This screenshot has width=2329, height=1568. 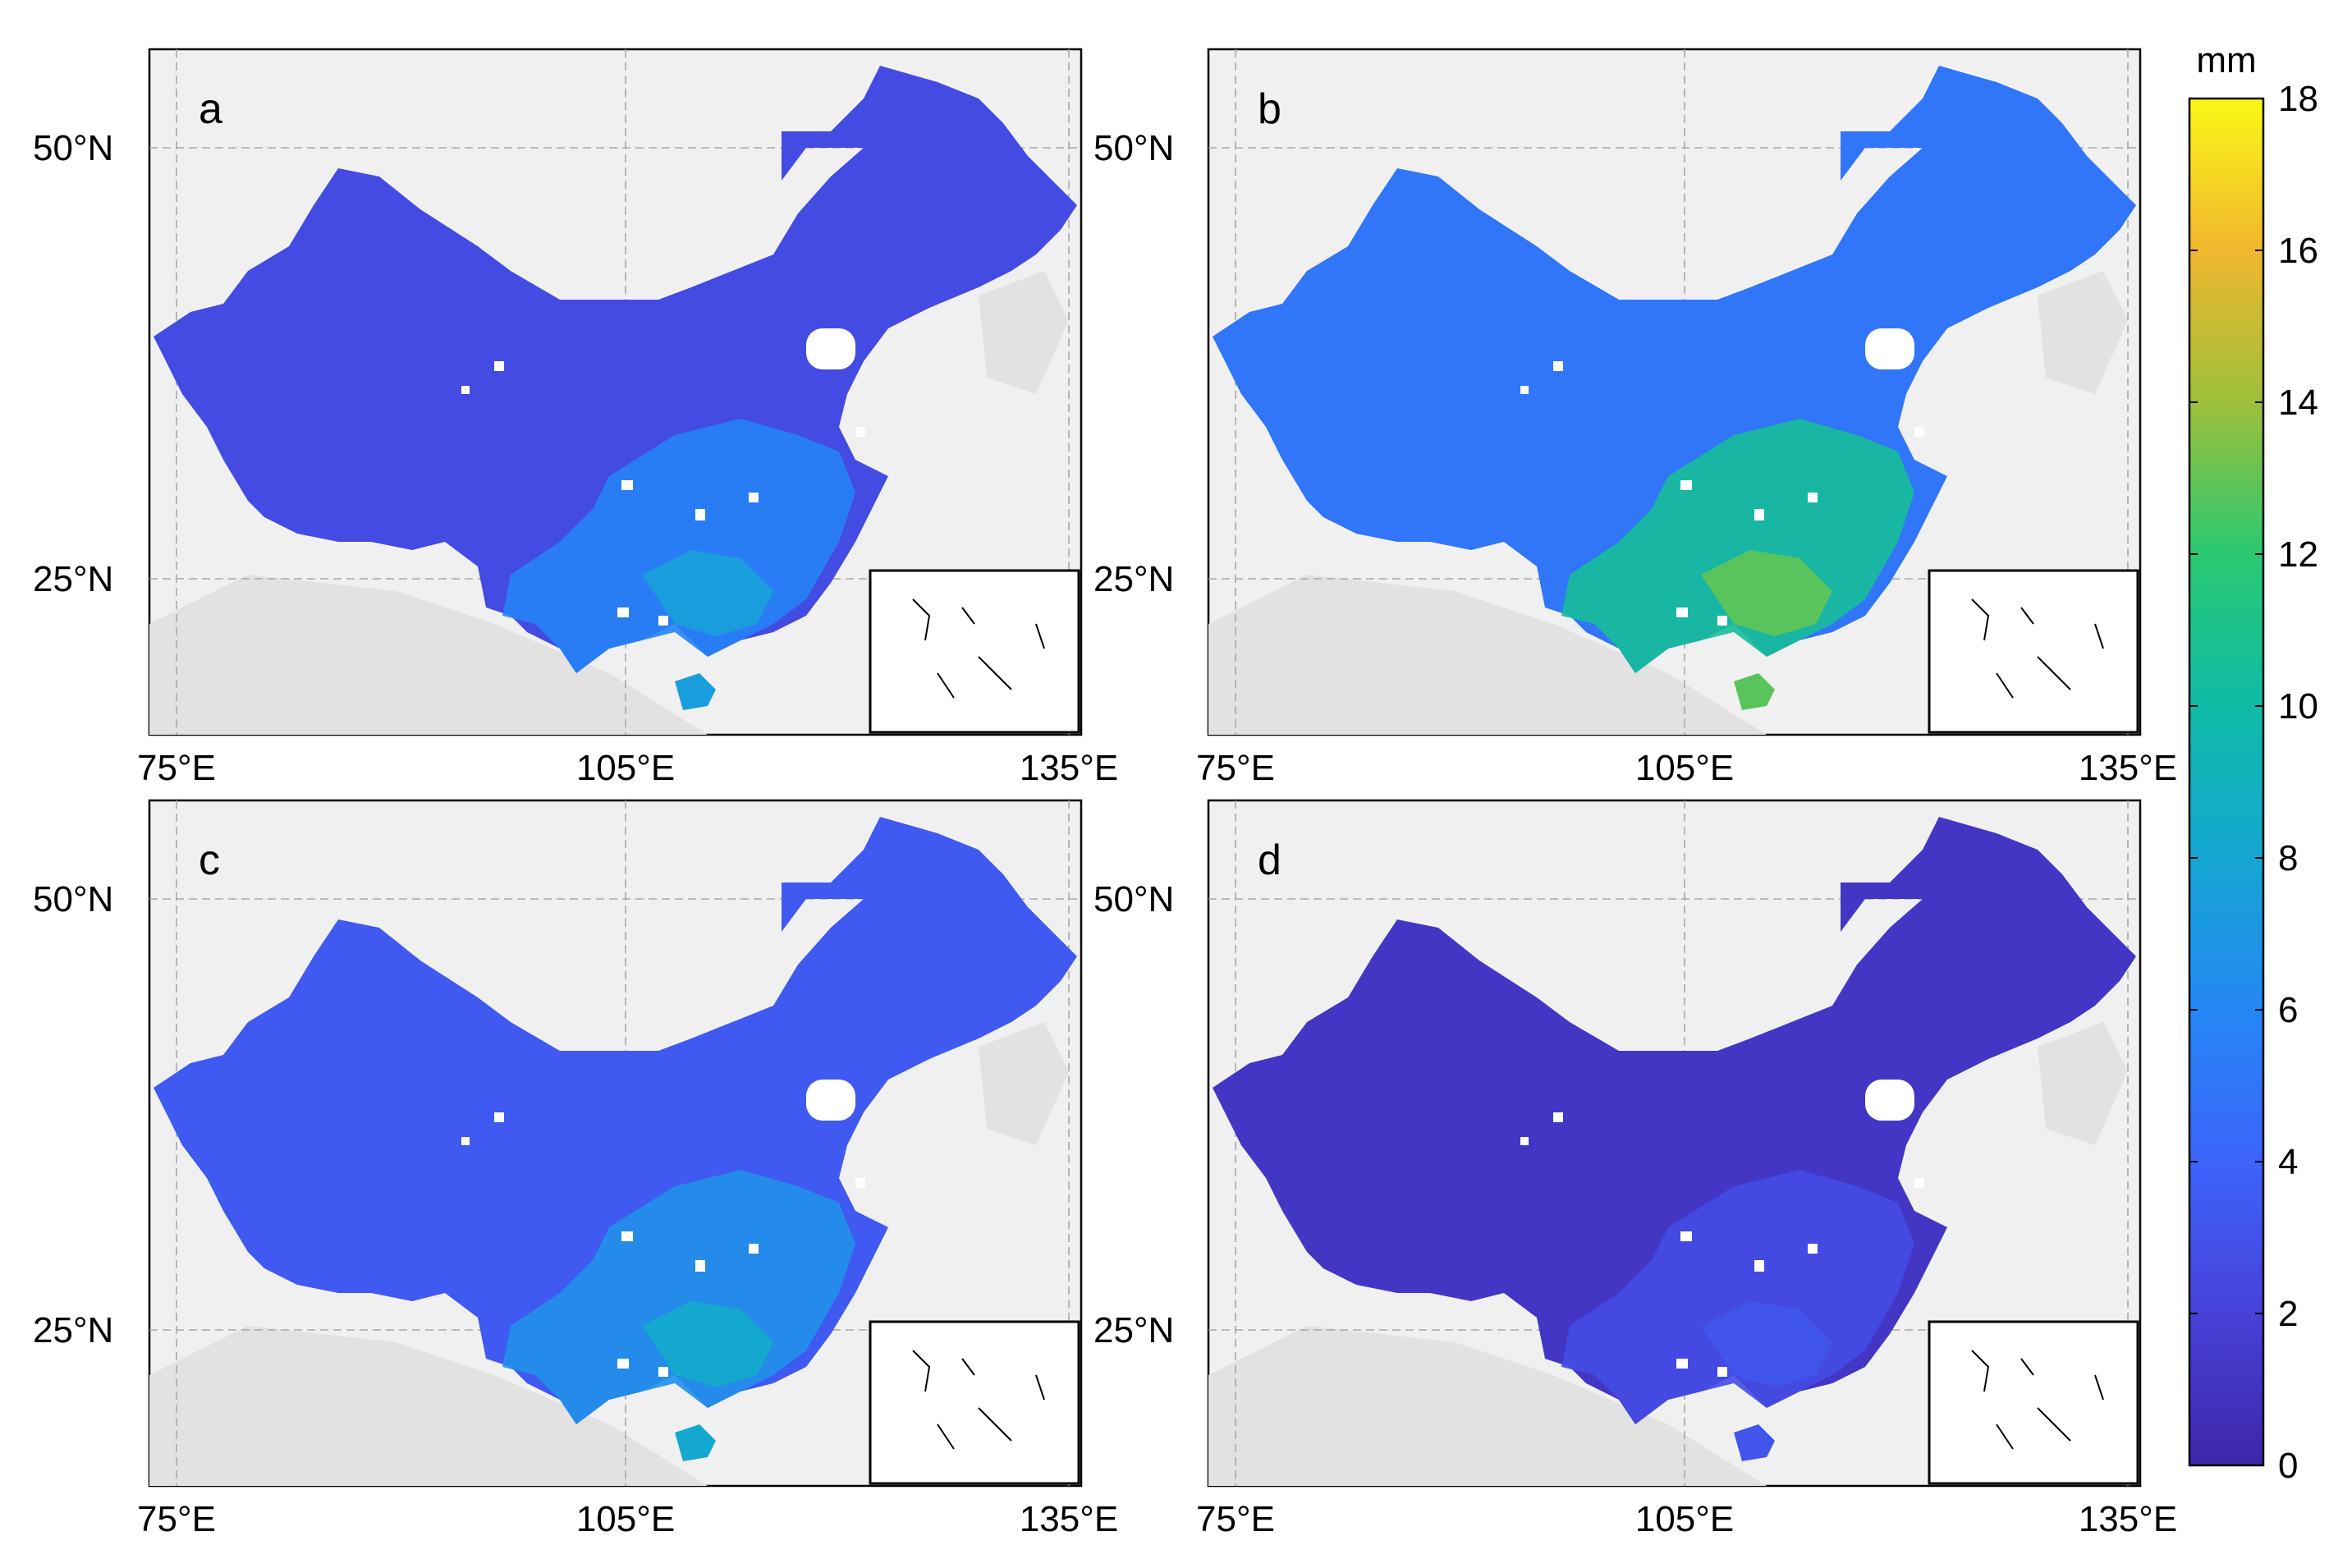 What do you see at coordinates (2288, 858) in the screenshot?
I see `colorbar-tick-label: 8` at bounding box center [2288, 858].